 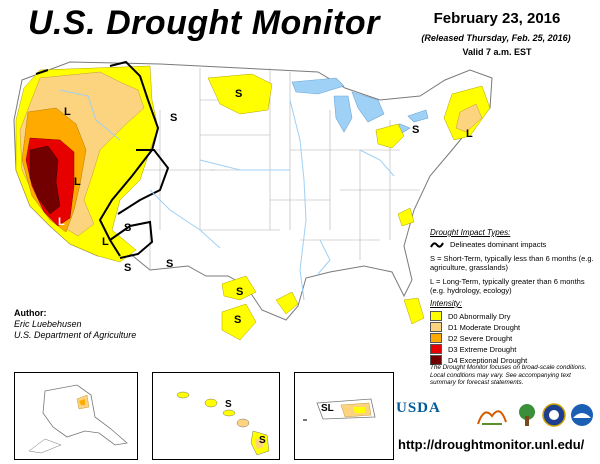 I want to click on d0-upper-midwest, so click(x=390, y=136).